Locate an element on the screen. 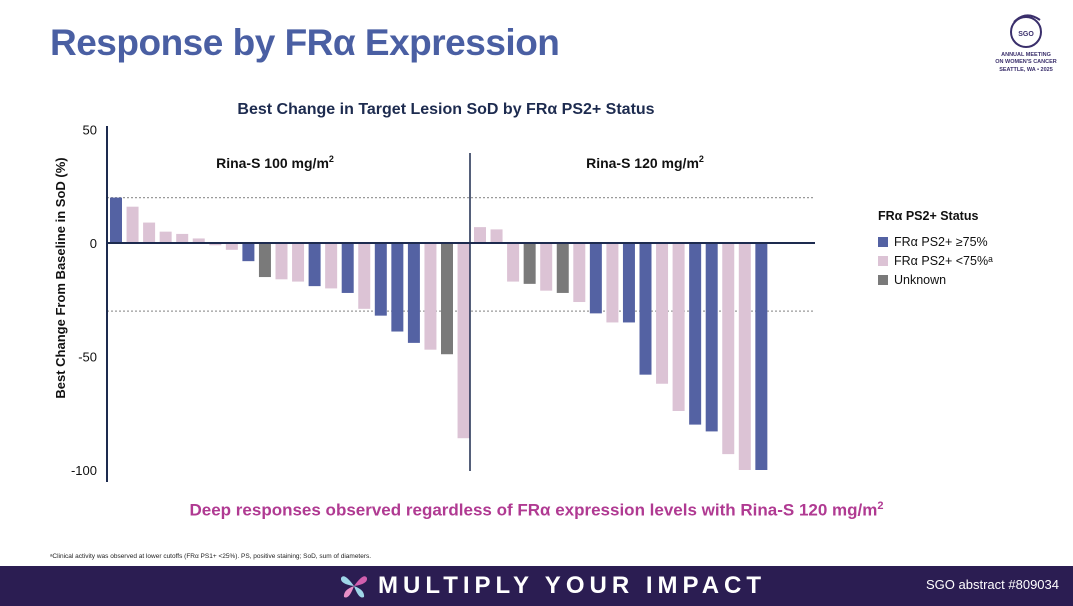 This screenshot has height=606, width=1073. sgo-logo-ring is located at coordinates (1026, 32).